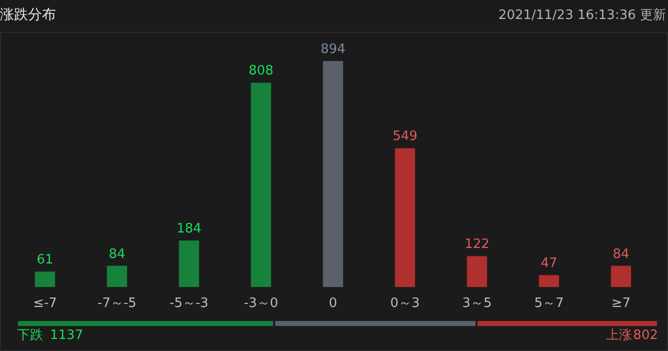 The image size is (668, 351). Describe the element at coordinates (45, 303) in the screenshot. I see `x-tick-label: ≤-7` at that location.